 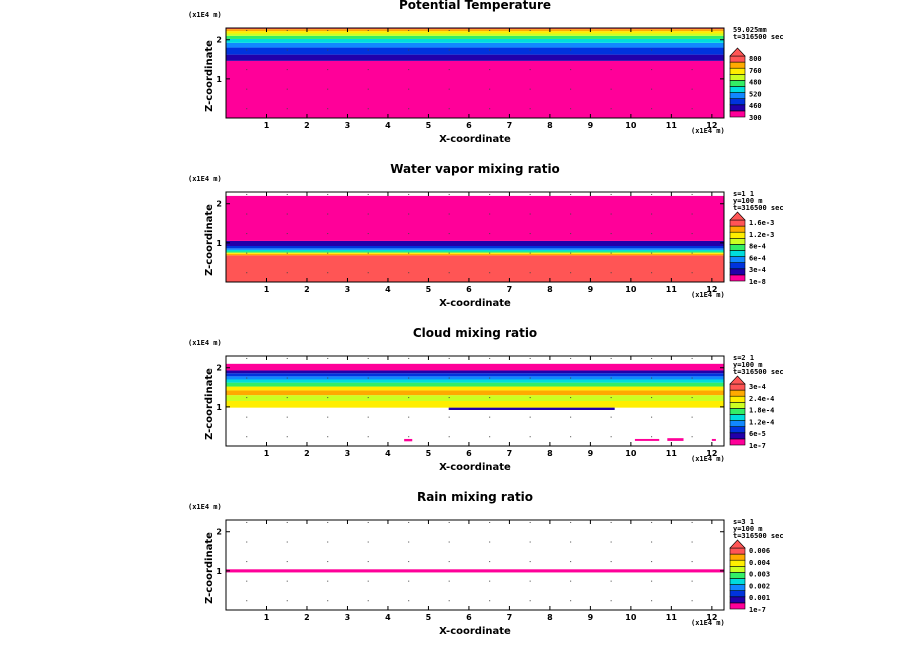 What do you see at coordinates (205, 507) in the screenshot?
I see `z-unit-label: (x1E4 m)` at bounding box center [205, 507].